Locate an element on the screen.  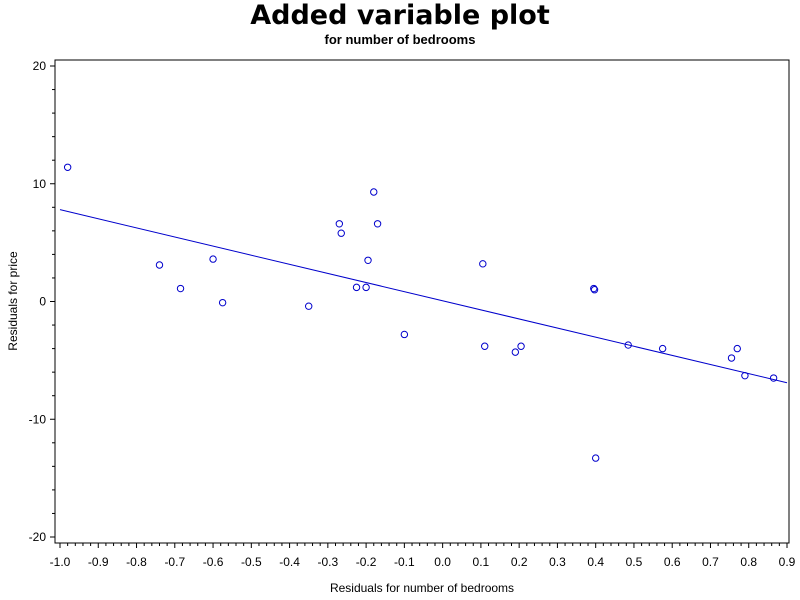
x-tick-label: -0.8 is located at coordinates (136, 562).